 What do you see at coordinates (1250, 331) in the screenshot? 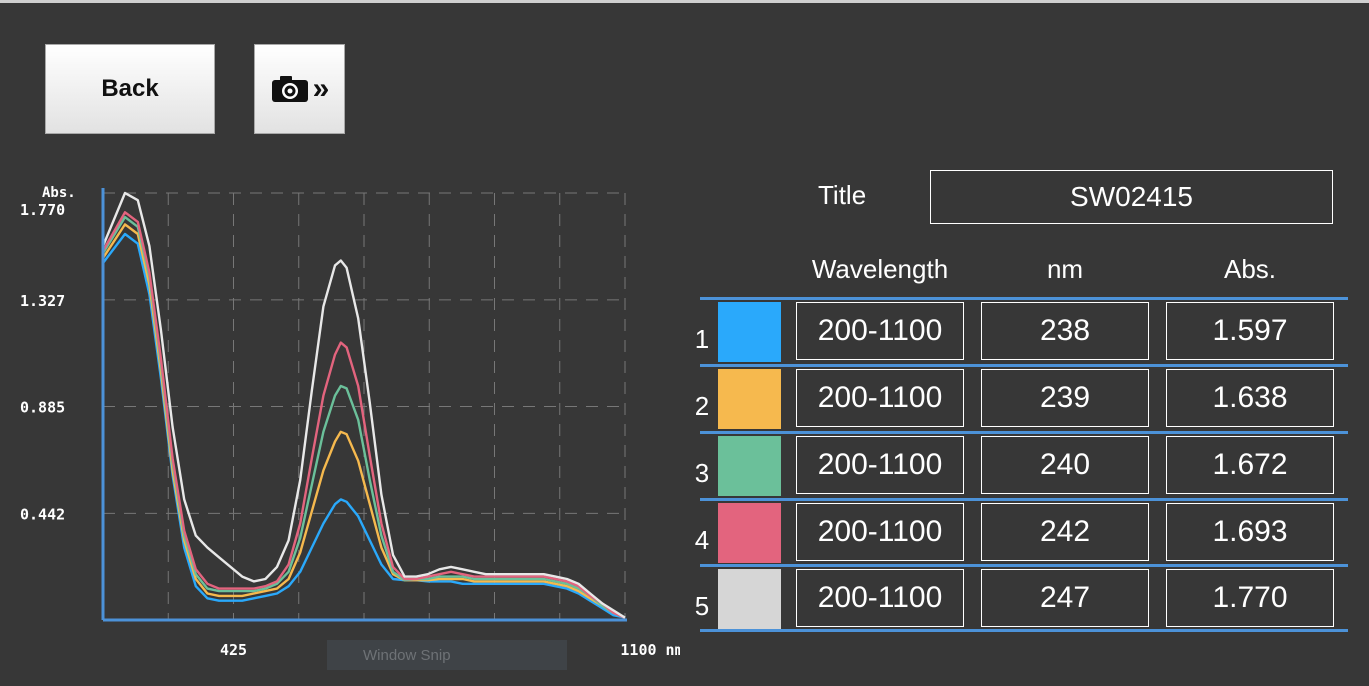
I see `peak-abs-field: 1.597` at bounding box center [1250, 331].